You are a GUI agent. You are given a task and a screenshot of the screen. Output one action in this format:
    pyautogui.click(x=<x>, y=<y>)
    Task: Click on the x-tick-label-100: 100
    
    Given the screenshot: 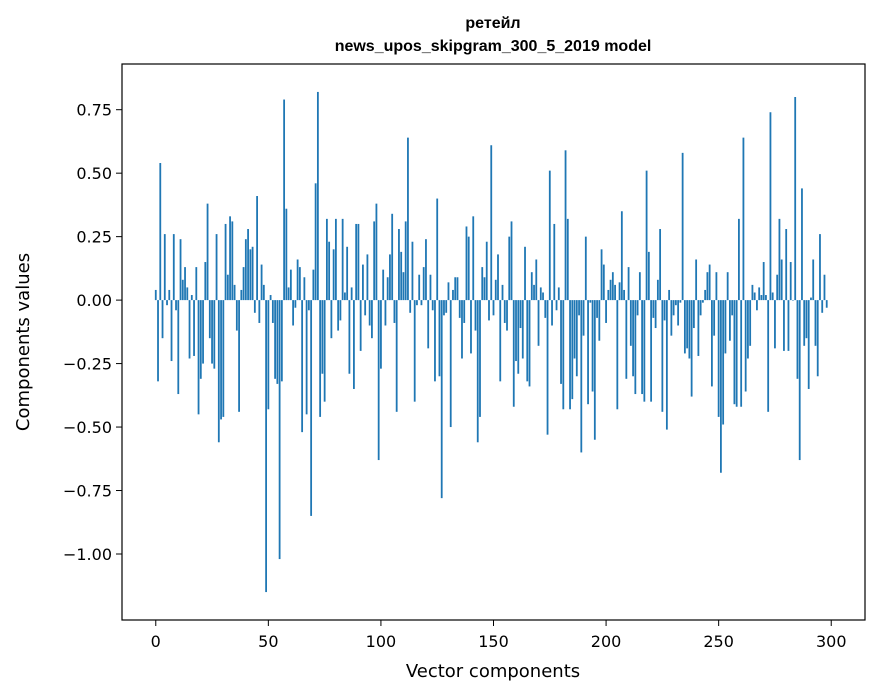 What is the action you would take?
    pyautogui.click(x=381, y=641)
    